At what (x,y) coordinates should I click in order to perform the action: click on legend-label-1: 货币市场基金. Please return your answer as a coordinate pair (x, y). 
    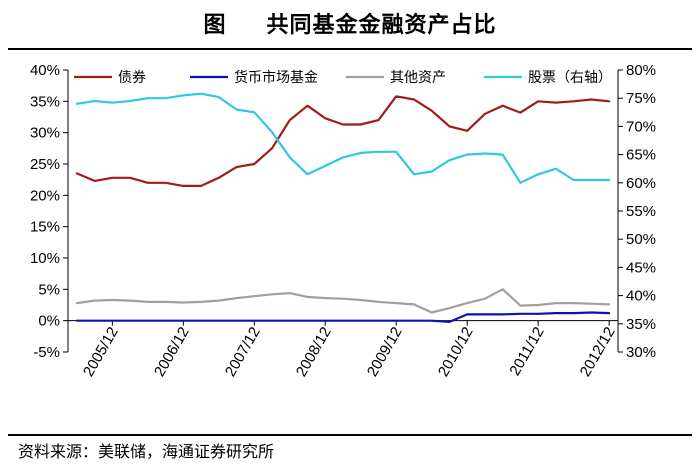
    Looking at the image, I should click on (276, 77).